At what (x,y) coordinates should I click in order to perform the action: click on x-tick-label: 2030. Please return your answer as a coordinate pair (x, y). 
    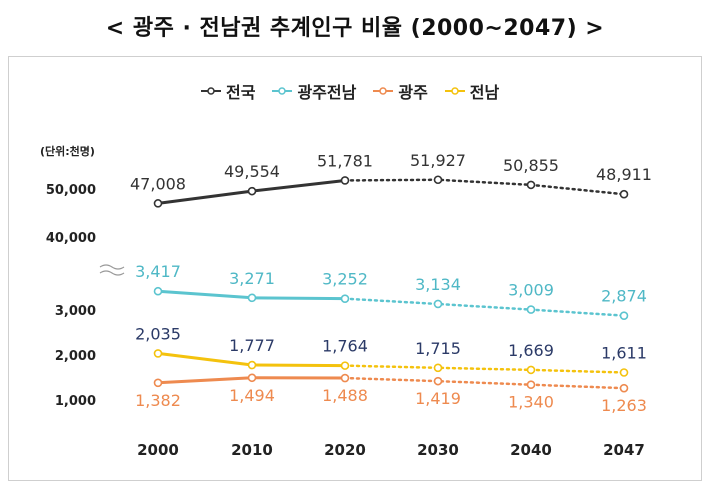
    Looking at the image, I should click on (438, 450).